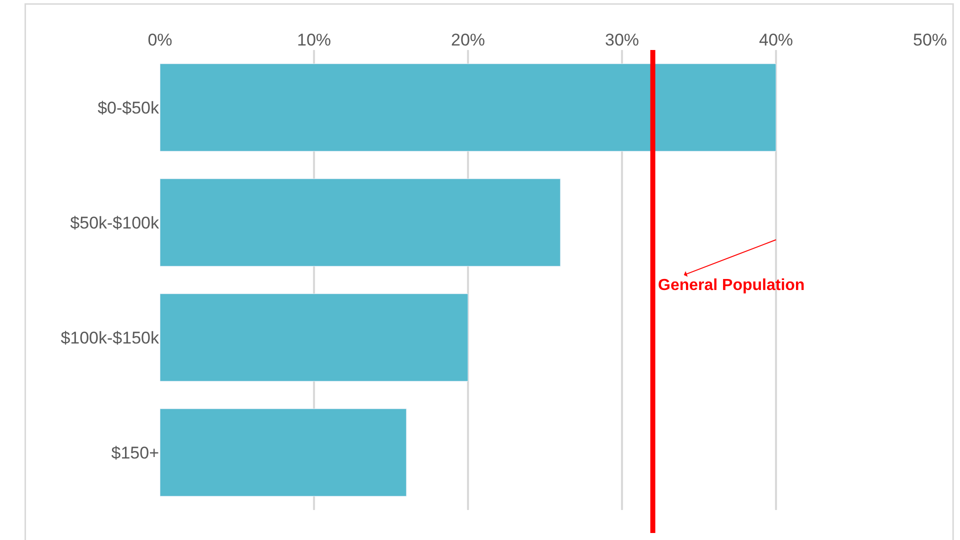 This screenshot has height=540, width=960. I want to click on x-tick-label: 40%, so click(776, 40).